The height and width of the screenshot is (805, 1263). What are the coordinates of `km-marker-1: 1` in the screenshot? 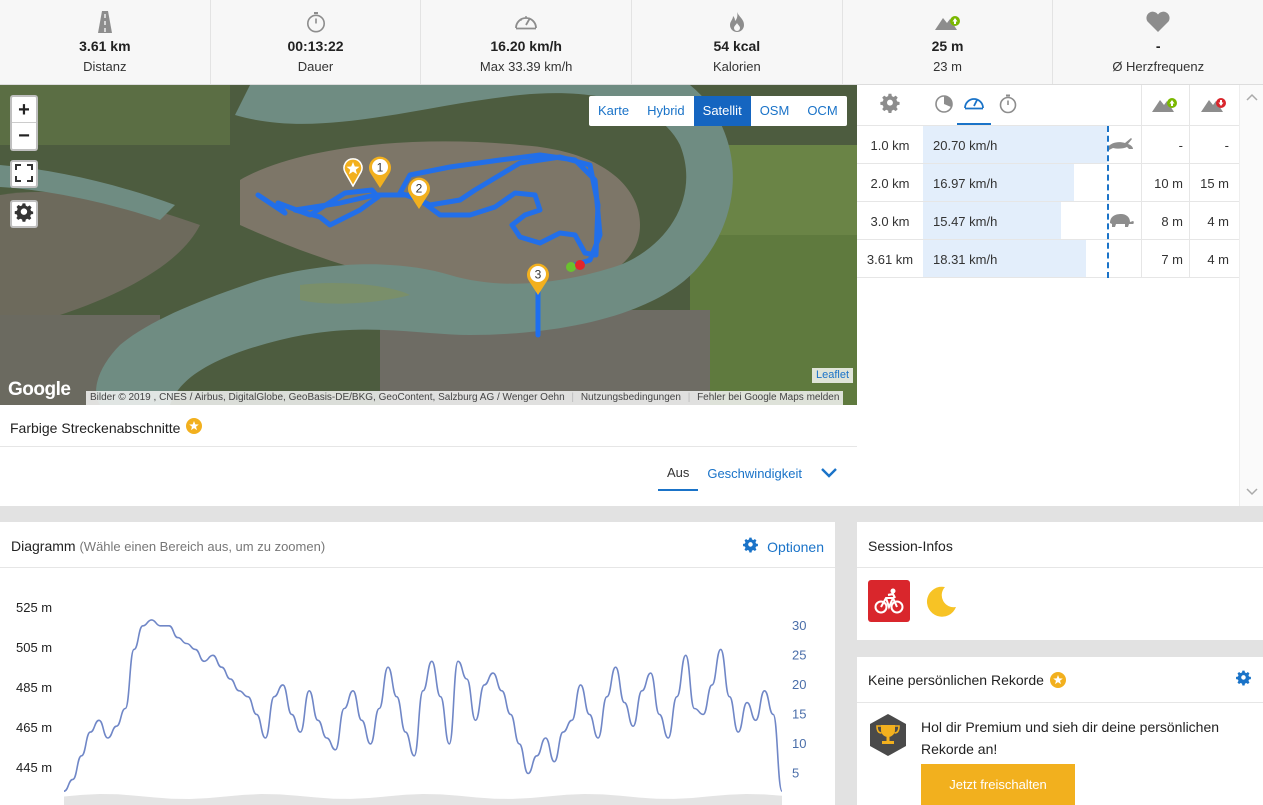 It's located at (380, 173).